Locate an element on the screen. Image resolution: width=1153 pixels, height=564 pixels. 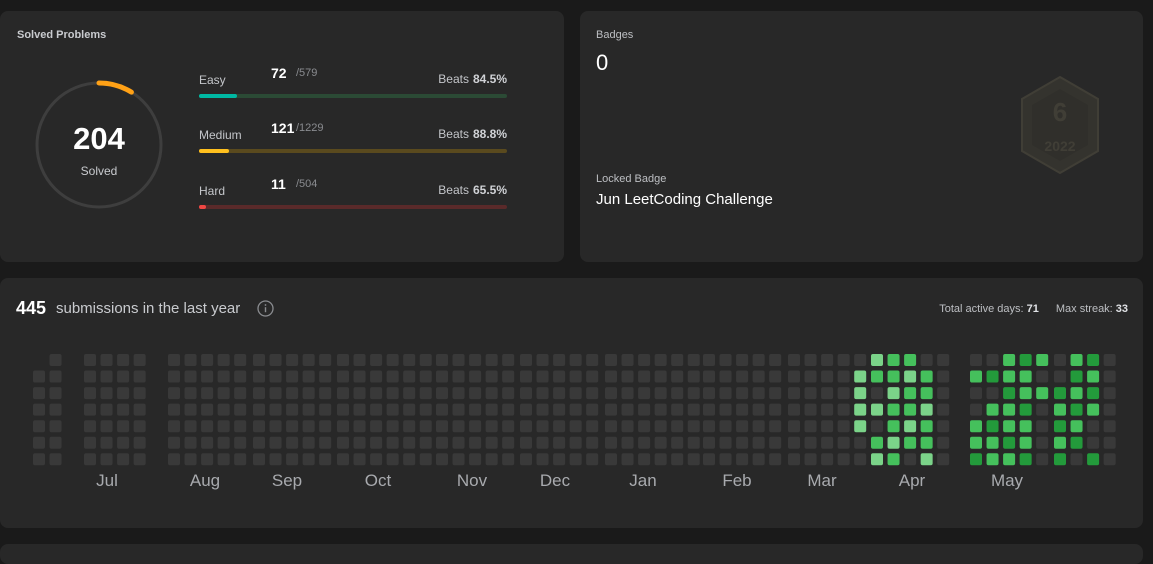
locked-badge-name: Jun LeetCoding Challenge is located at coordinates (684, 199).